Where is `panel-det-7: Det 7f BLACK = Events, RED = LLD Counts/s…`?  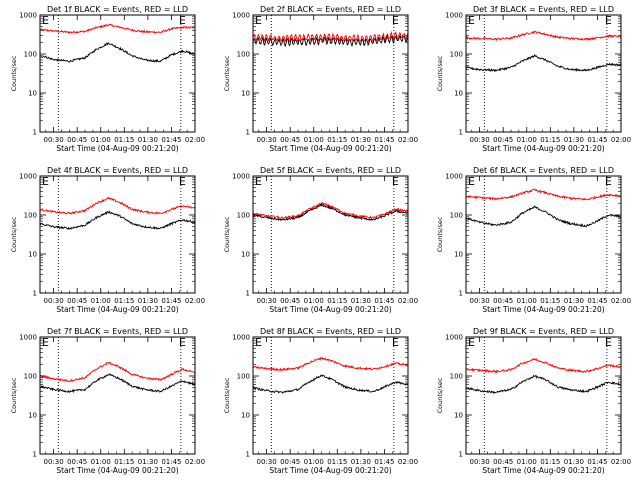
panel-det-7: Det 7f BLACK = Events, RED = LLD Counts/s… is located at coordinates (107, 401).